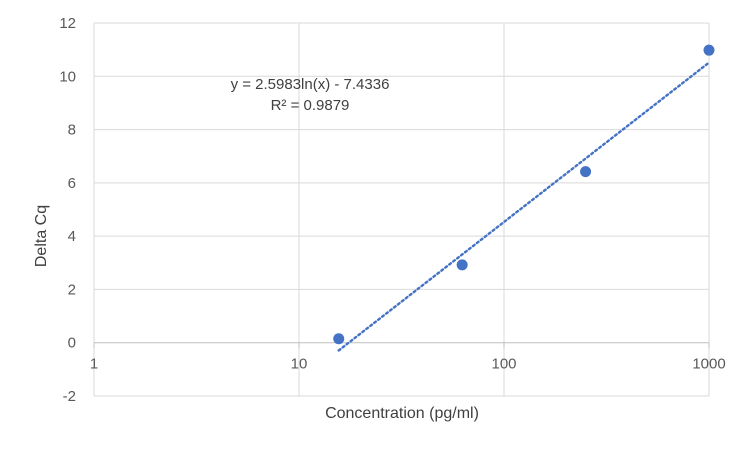 This screenshot has height=450, width=750. Describe the element at coordinates (299, 364) in the screenshot. I see `x-tick-label: 10` at that location.